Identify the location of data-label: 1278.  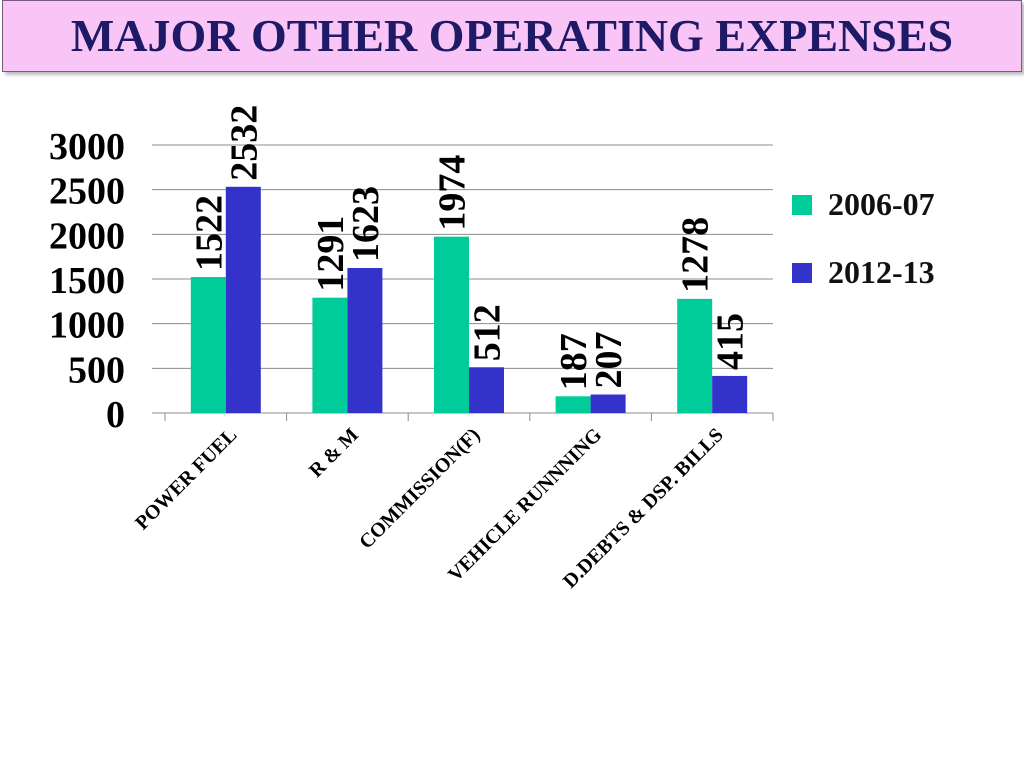
(696, 255).